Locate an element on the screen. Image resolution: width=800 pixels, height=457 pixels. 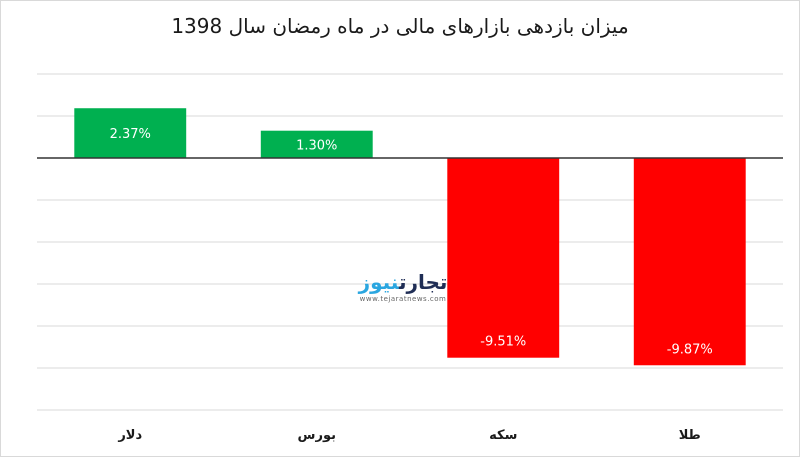
data-label-0: 2.37% is located at coordinates (130, 134).